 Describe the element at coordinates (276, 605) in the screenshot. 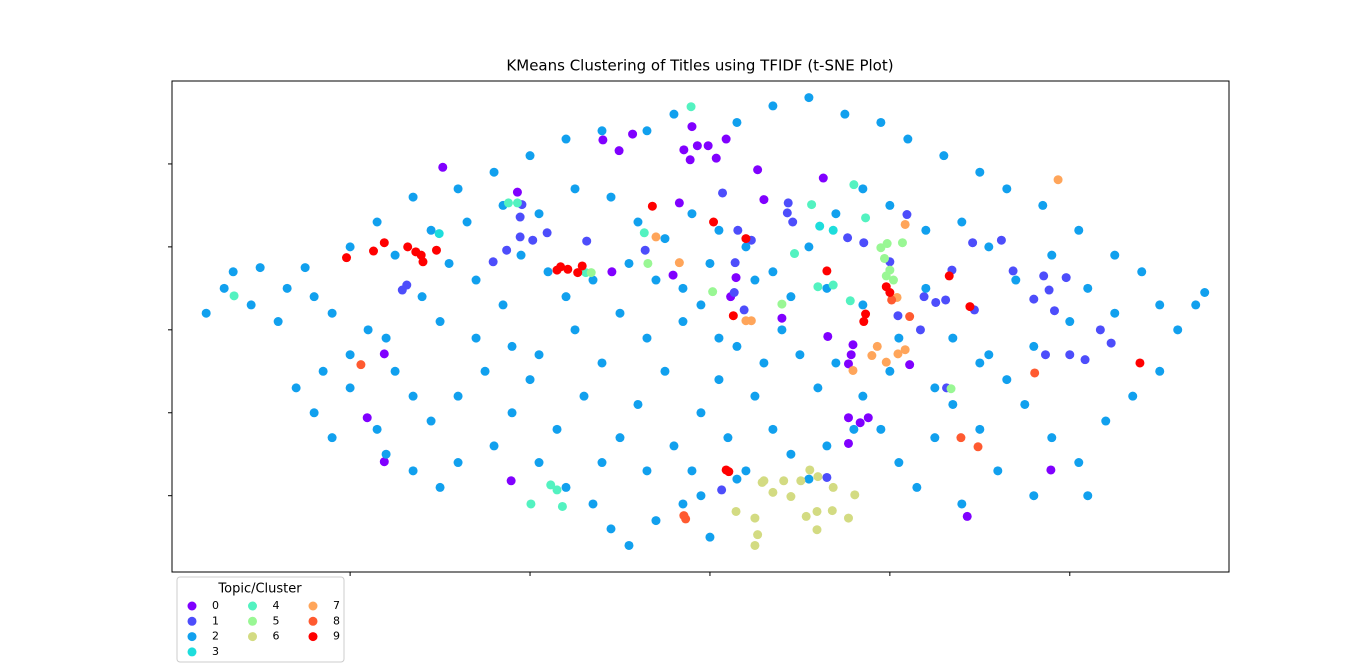

I see `legend-label: 4` at that location.